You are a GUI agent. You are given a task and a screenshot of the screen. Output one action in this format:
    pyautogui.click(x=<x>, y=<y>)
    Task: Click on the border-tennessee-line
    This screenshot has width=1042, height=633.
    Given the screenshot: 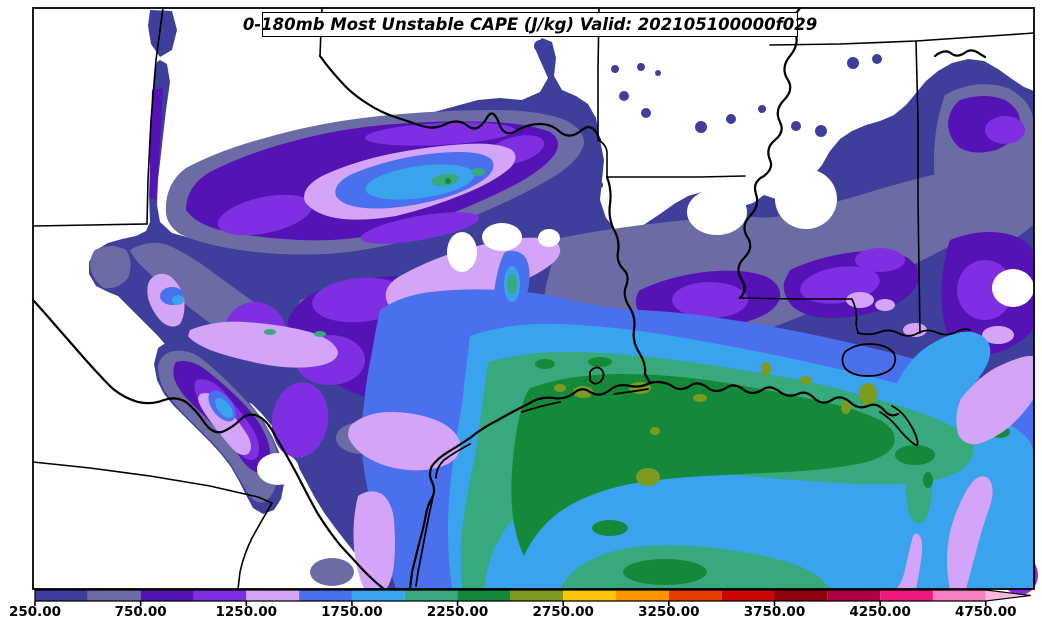 What is the action you would take?
    pyautogui.click(x=902, y=39)
    